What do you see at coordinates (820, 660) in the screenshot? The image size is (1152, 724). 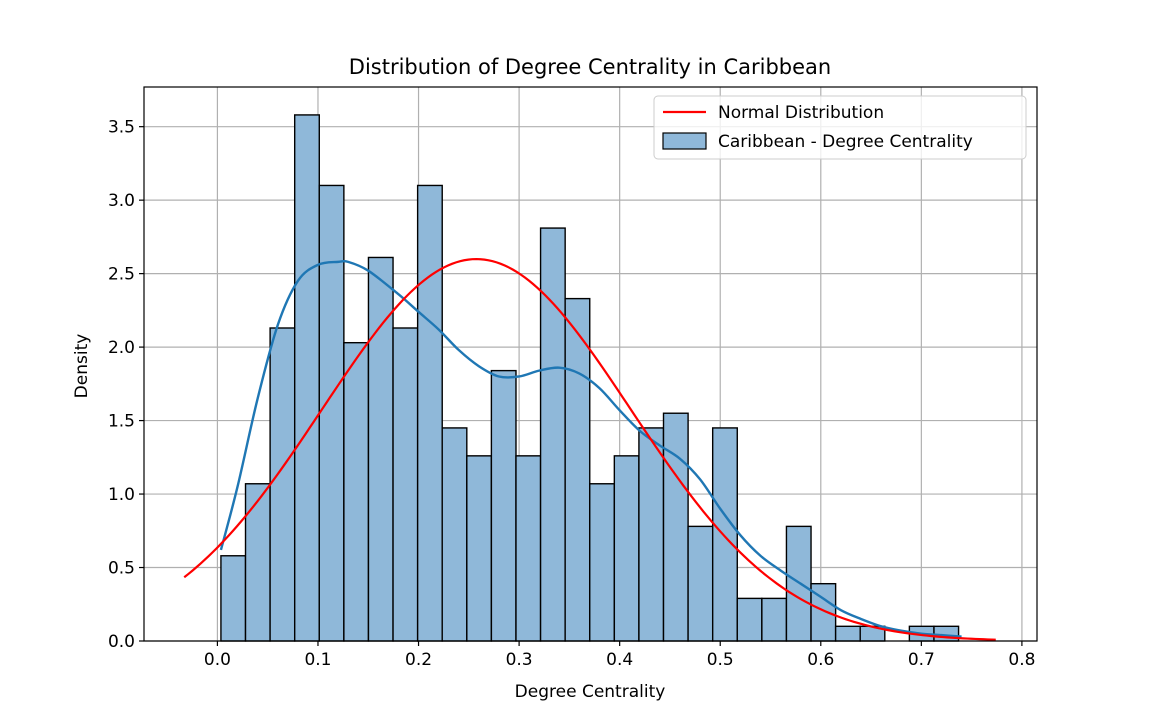 I see `x-tick-label: 0.6` at bounding box center [820, 660].